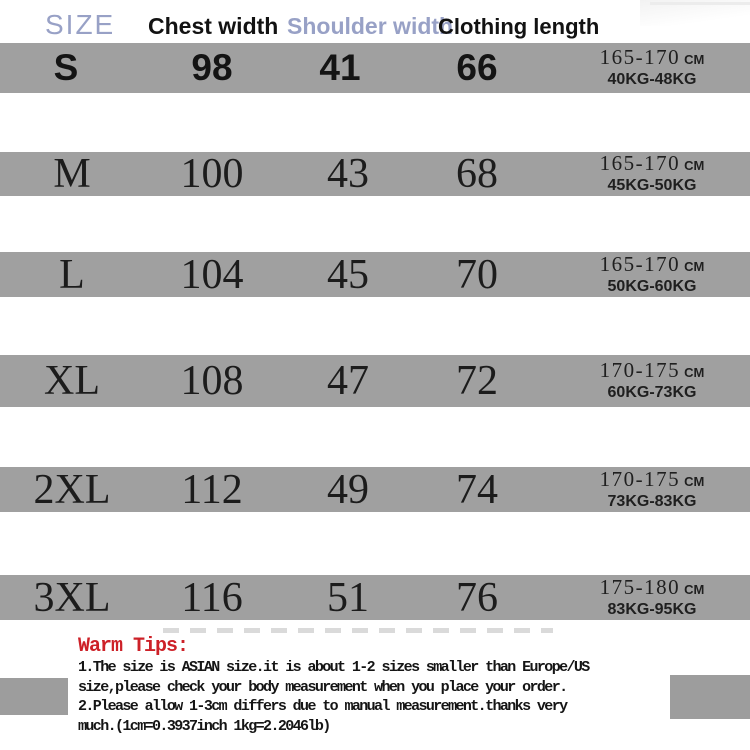 The width and height of the screenshot is (750, 750). I want to click on chest-cell: 98, so click(212, 67).